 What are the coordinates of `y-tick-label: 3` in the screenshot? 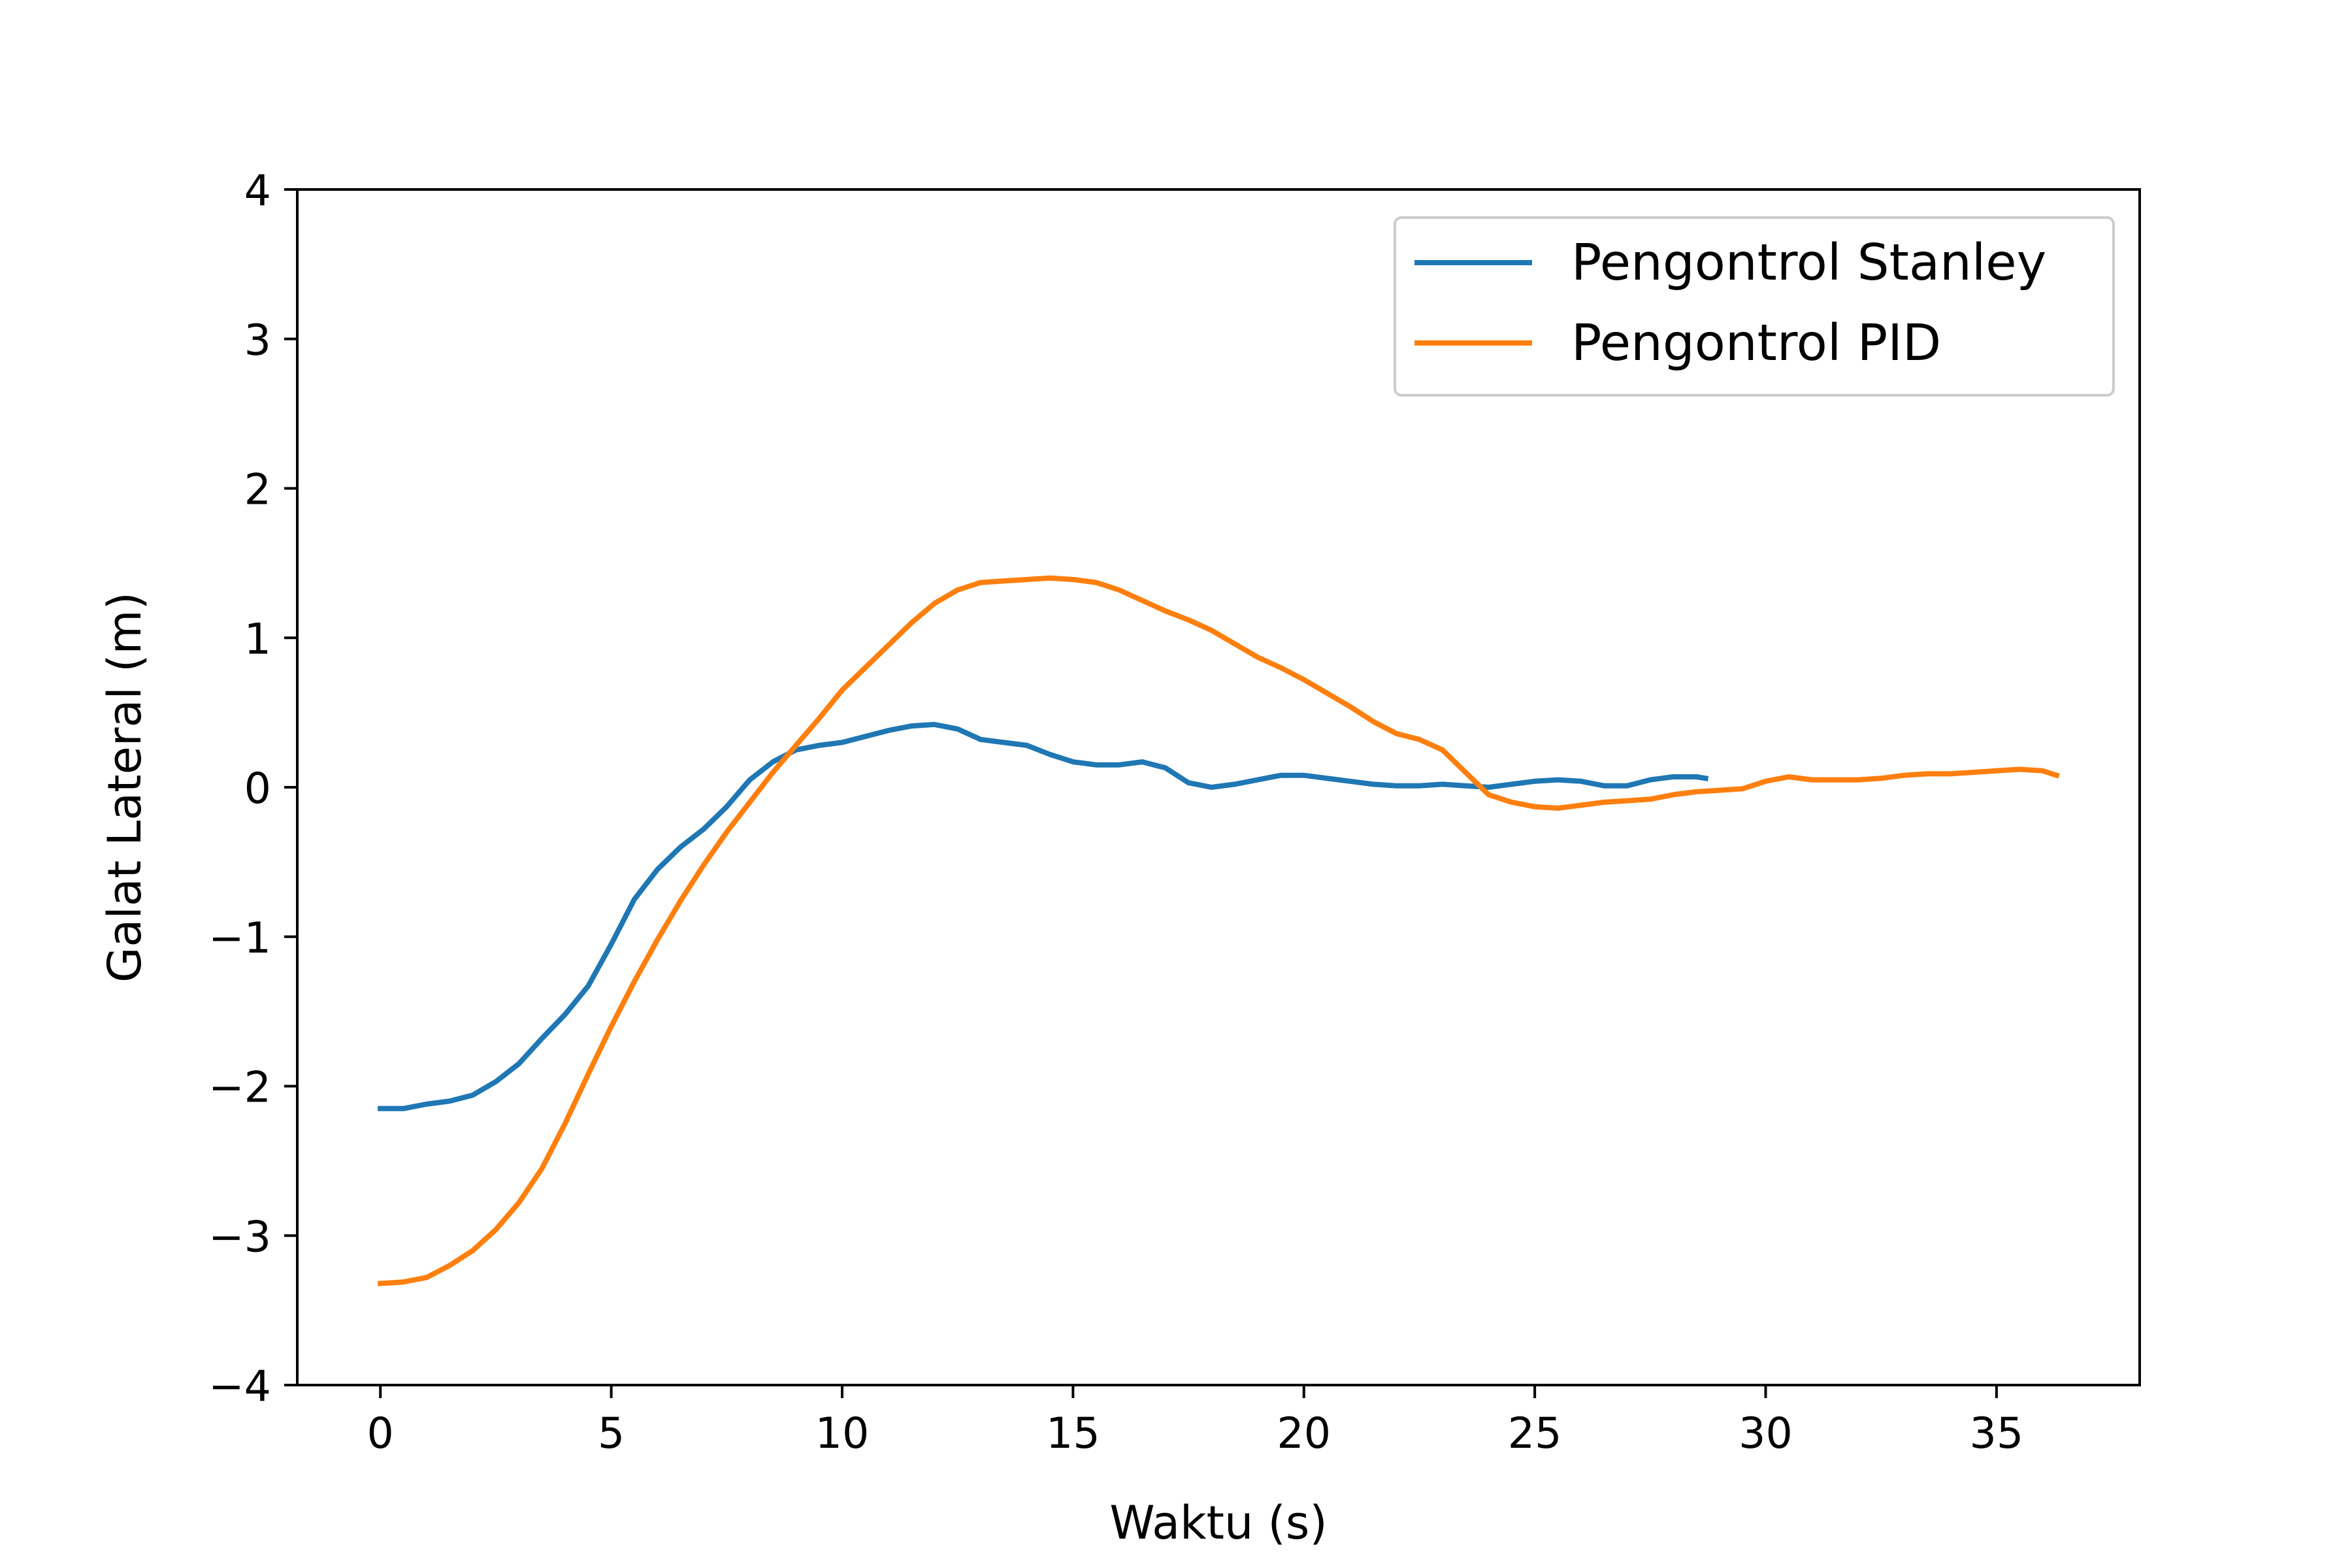 It's located at (257, 340).